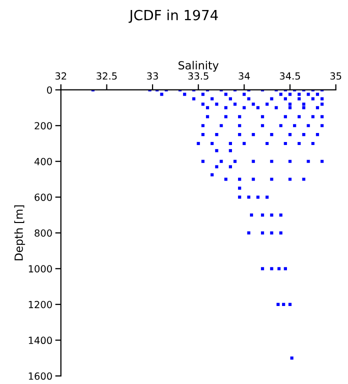 This screenshot has width=348, height=384. I want to click on y-tick-label: 0, so click(49, 90).